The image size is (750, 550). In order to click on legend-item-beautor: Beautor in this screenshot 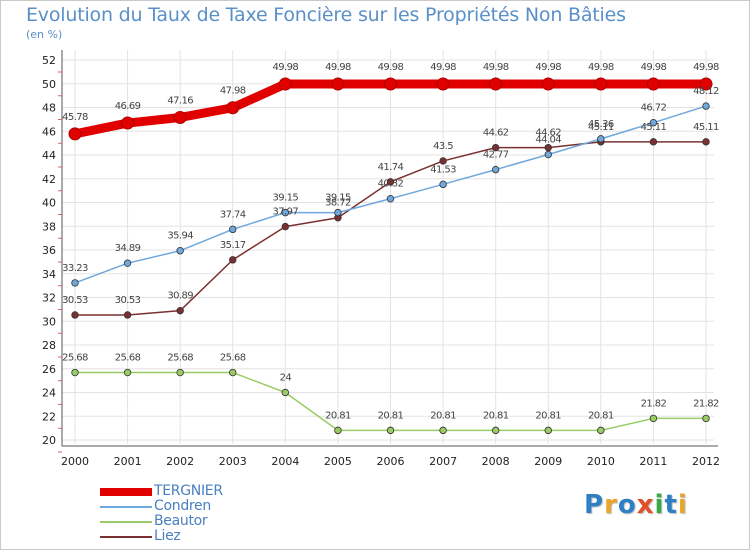, I will do `click(200, 521)`.